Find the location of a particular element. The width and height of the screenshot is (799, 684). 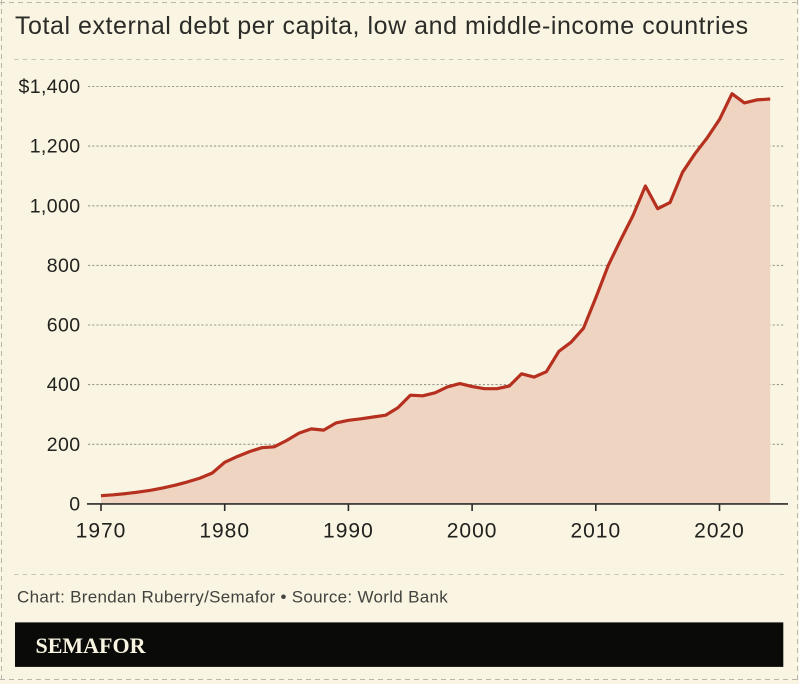

svg-text: 0 is located at coordinates (74, 504).